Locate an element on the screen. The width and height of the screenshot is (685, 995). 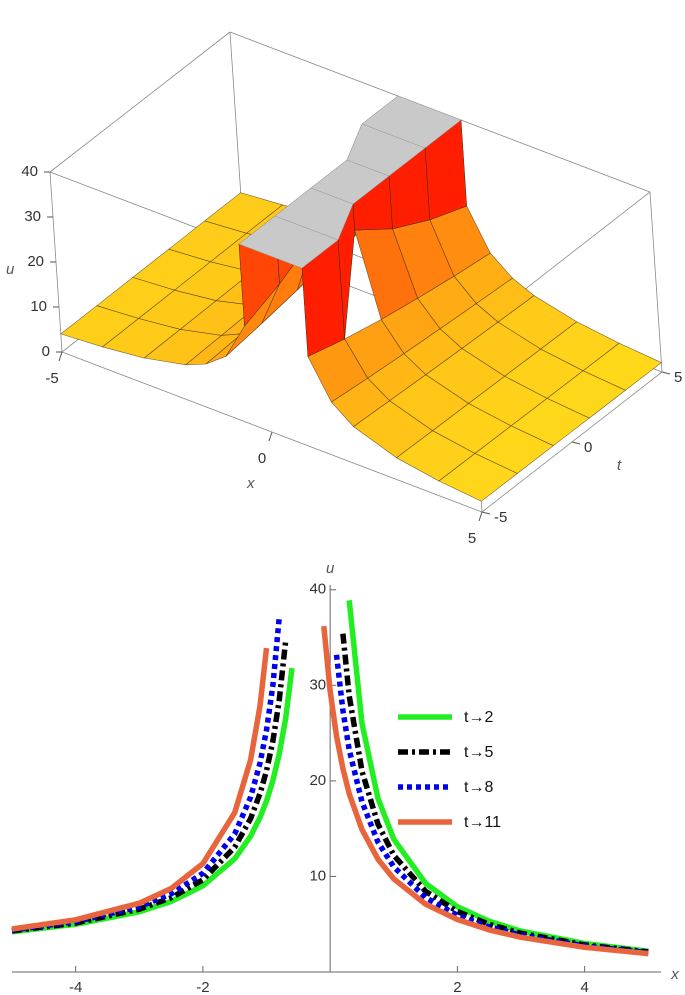
x-tick-label: 5 is located at coordinates (472, 538).